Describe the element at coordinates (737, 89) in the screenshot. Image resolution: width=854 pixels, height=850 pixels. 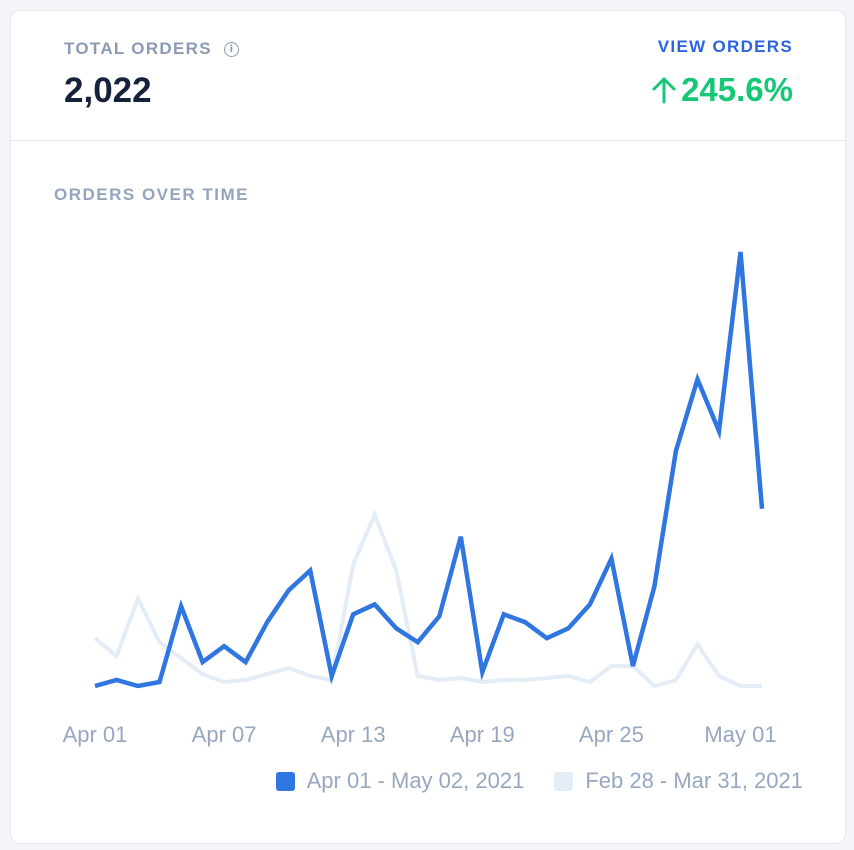
I see `change-value: 245.6%` at that location.